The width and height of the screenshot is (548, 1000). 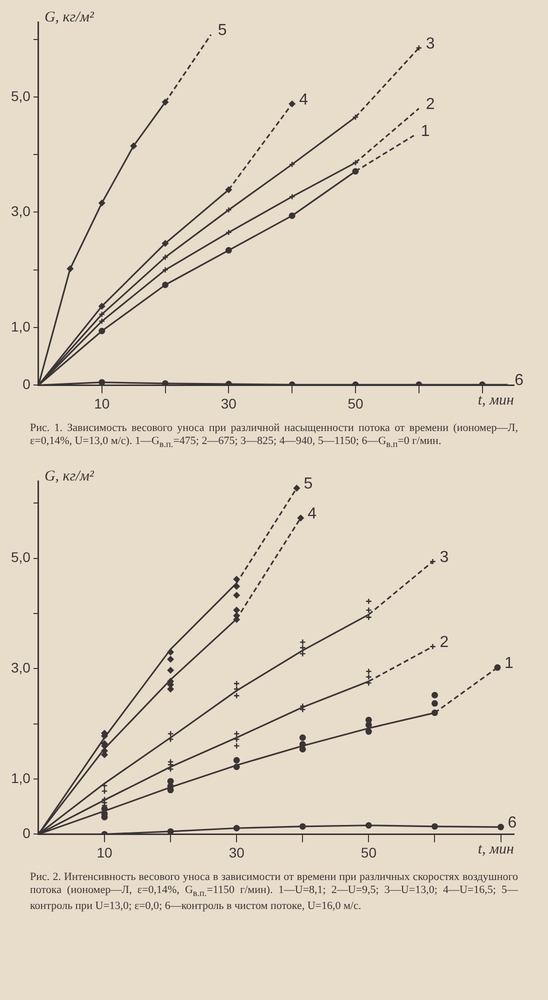 What do you see at coordinates (274, 892) in the screenshot?
I see `text: Рис. 2. Интенсивность весового уноса в зависимости от времени при различных скоростях воздушного потока (иономер—Л, ε=0,14%, G$_{в.п.}$=1150 г/мин). 1—U=8,1; 2—U=9,5; 3—U=13,0; 4—U=16,5; 5—контроль при U=13,0; ε=0,0; 6—контроль в чистом потоке, U=16,0 м/с.` at bounding box center [274, 892].